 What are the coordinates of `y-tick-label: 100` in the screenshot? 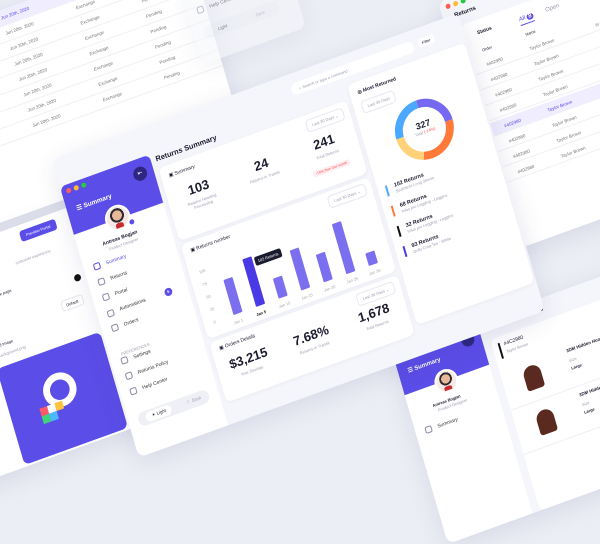 It's located at (202, 270).